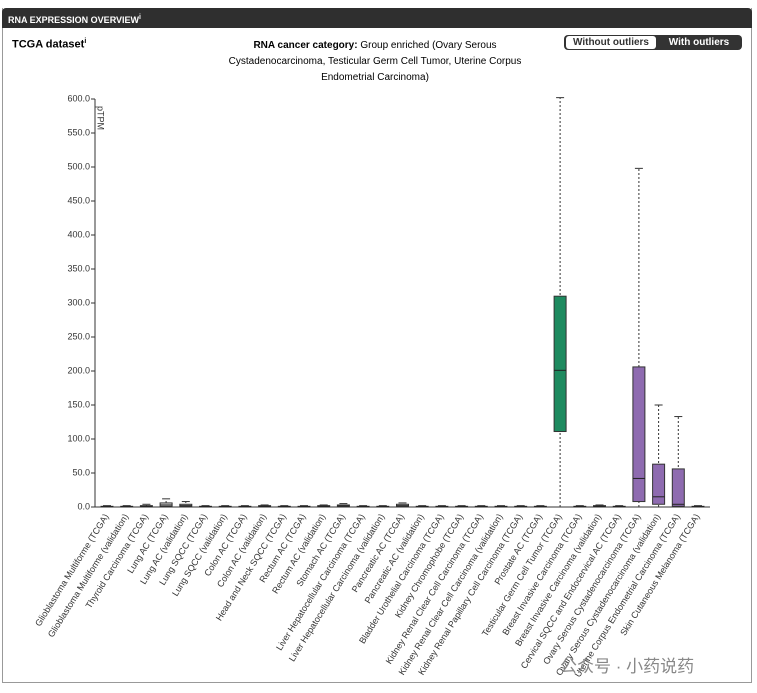 The height and width of the screenshot is (693, 757). What do you see at coordinates (74, 20) in the screenshot?
I see `header-title: RNA EXPRESSION OVERVIEW` at bounding box center [74, 20].